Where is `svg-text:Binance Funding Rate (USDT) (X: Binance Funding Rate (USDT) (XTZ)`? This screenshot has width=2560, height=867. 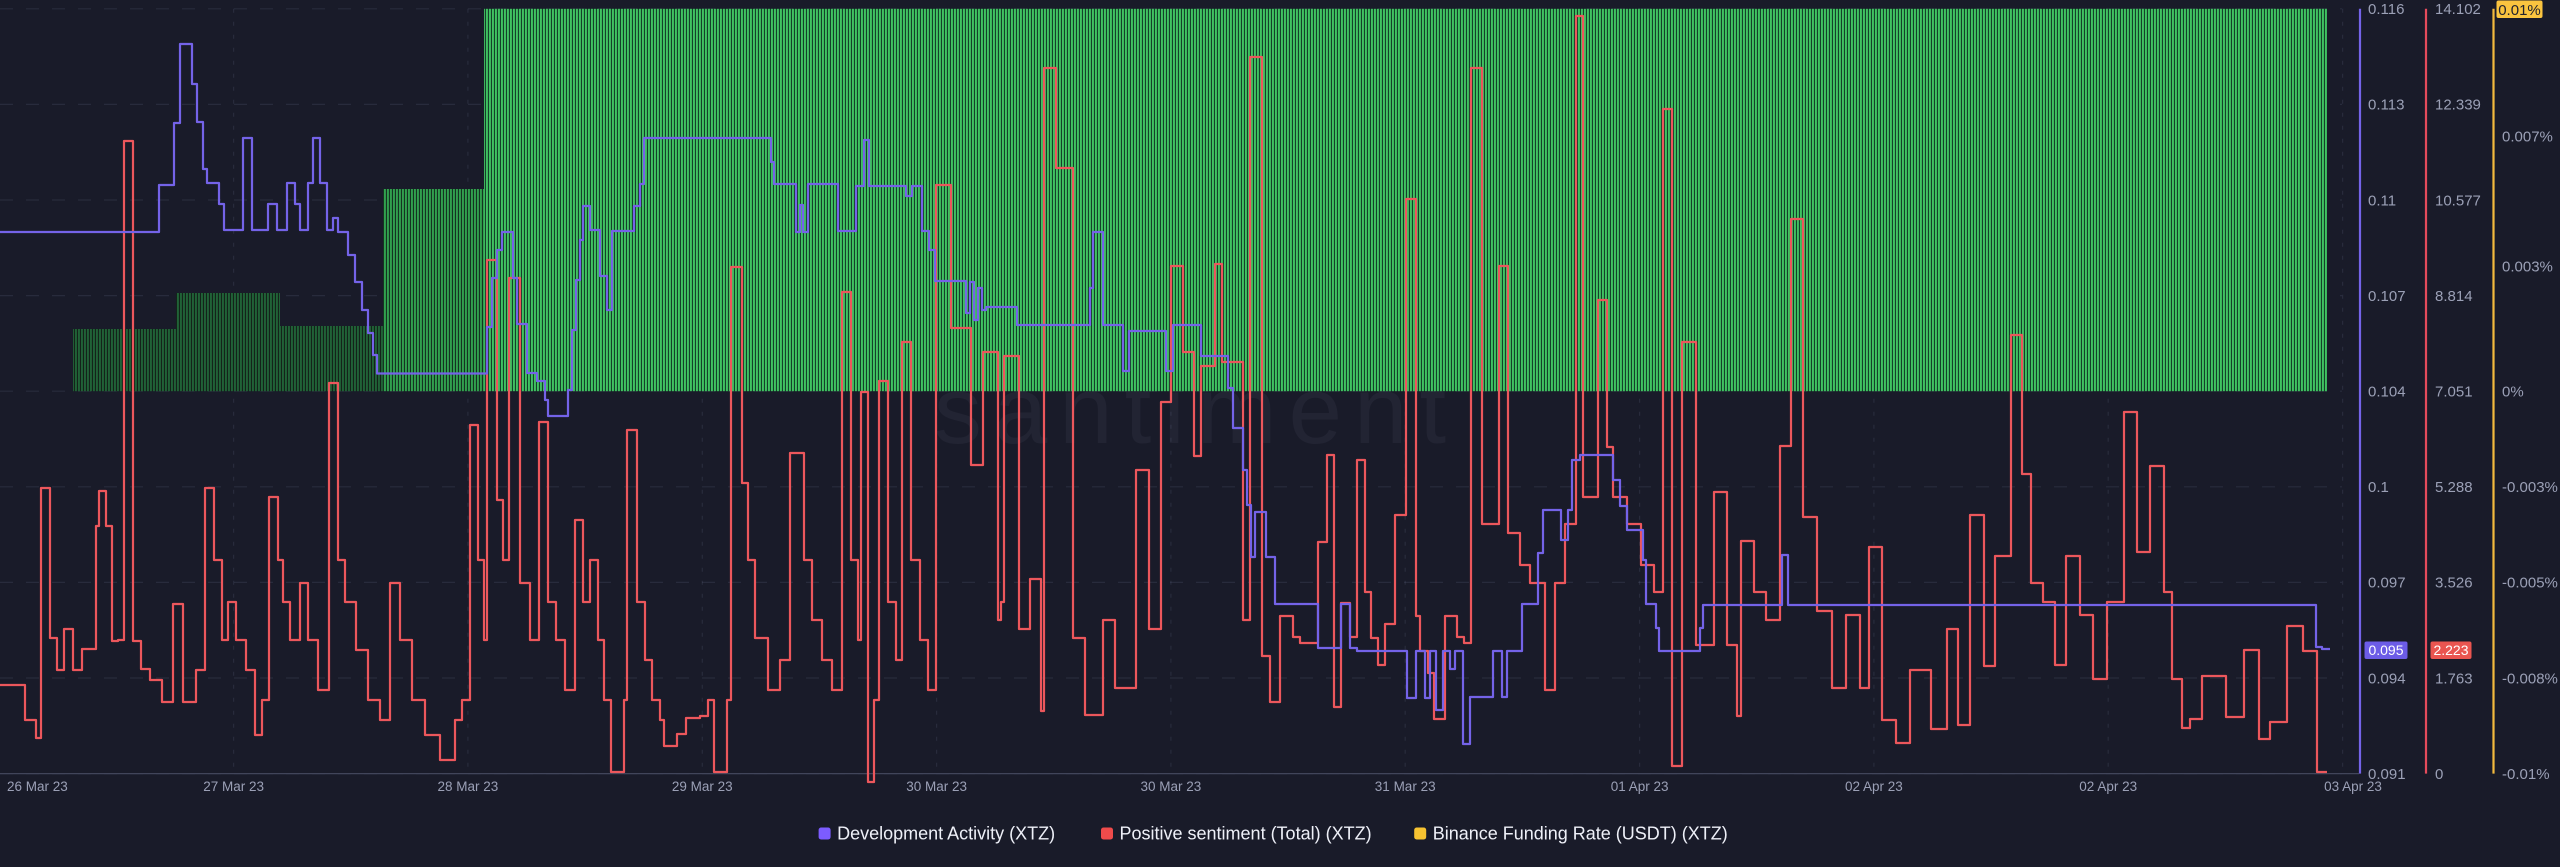 svg-text:Binance Funding Rate (USDT) (X: Binance Funding Rate (USDT) (XTZ) is located at coordinates (1580, 834).